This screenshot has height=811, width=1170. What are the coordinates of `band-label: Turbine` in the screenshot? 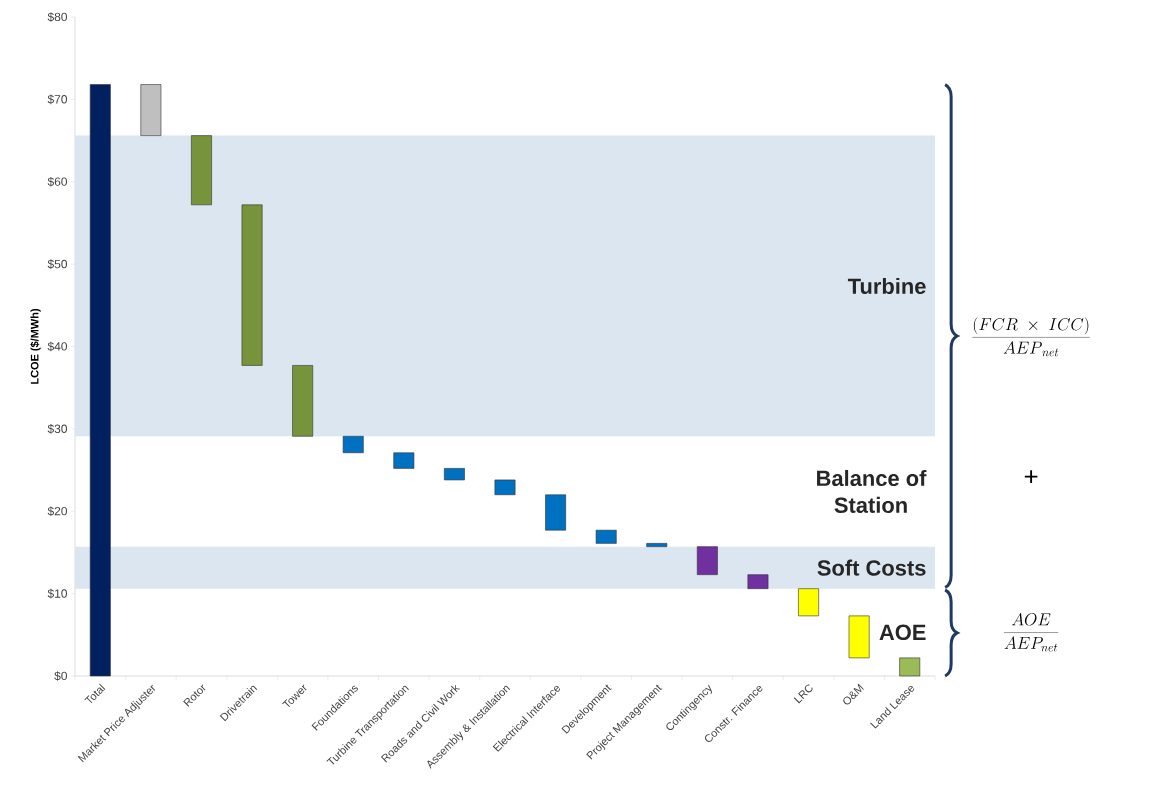 It's located at (886, 286).